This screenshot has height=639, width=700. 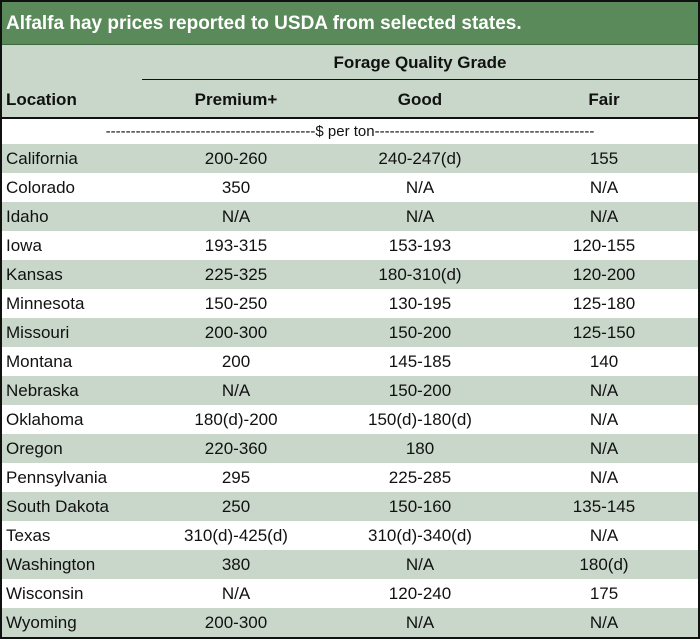 I want to click on grade-group-header: Forage Quality Grade, so click(x=420, y=62).